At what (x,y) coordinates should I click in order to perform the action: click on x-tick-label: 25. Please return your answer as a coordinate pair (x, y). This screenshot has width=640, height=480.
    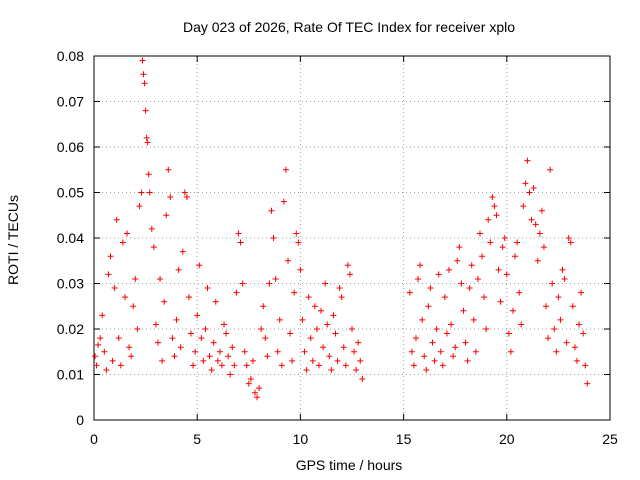
    Looking at the image, I should click on (610, 439).